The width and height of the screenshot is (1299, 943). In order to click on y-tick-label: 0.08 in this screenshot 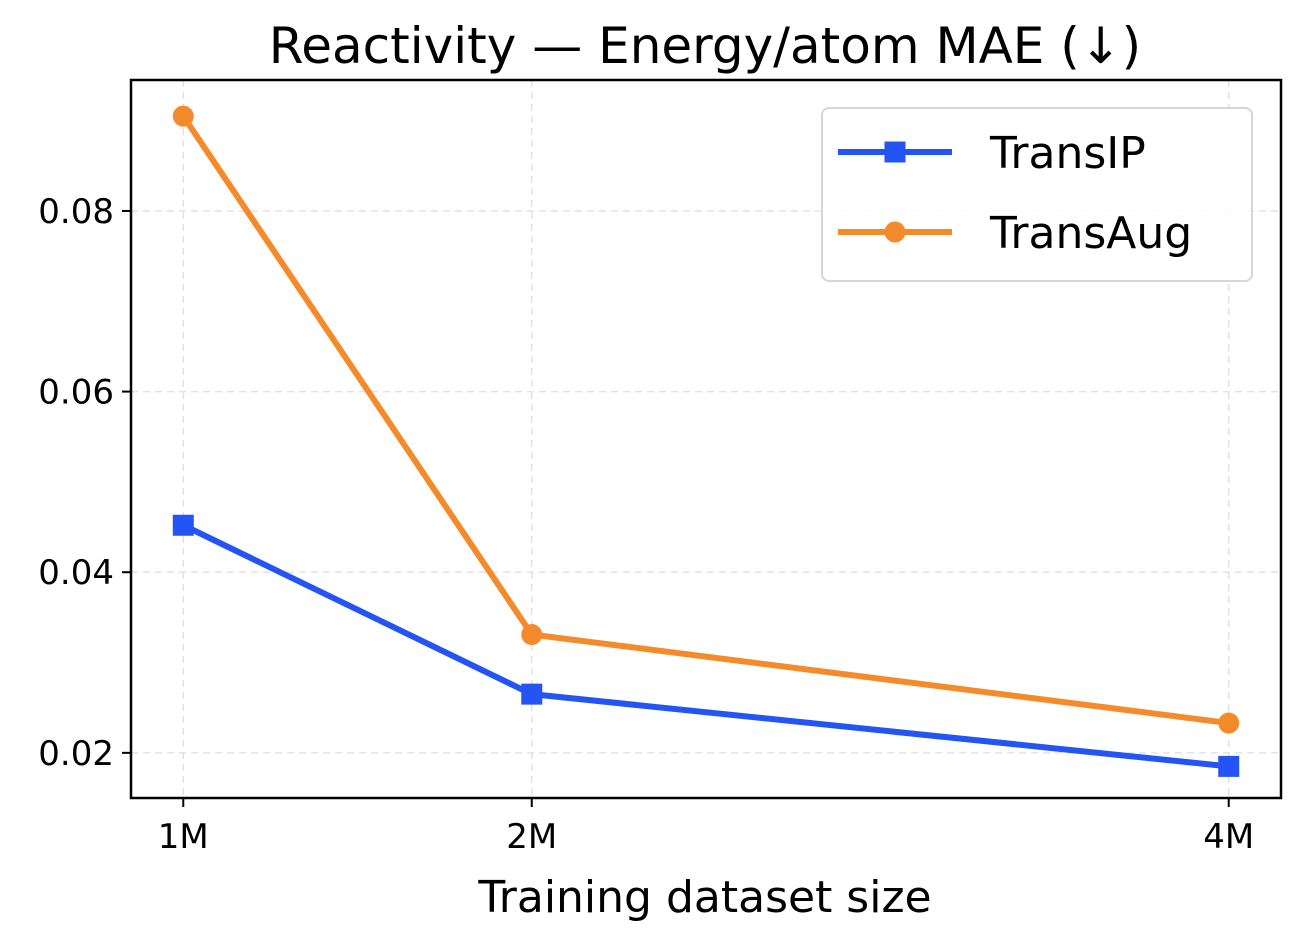, I will do `click(76, 212)`.